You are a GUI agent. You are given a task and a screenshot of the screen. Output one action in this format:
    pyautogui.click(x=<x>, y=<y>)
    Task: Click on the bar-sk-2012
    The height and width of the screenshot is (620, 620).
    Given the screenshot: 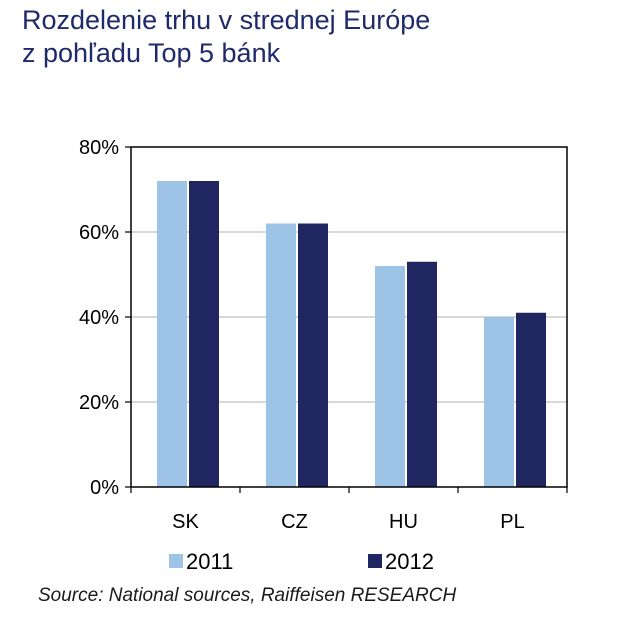 What is the action you would take?
    pyautogui.click(x=204, y=334)
    